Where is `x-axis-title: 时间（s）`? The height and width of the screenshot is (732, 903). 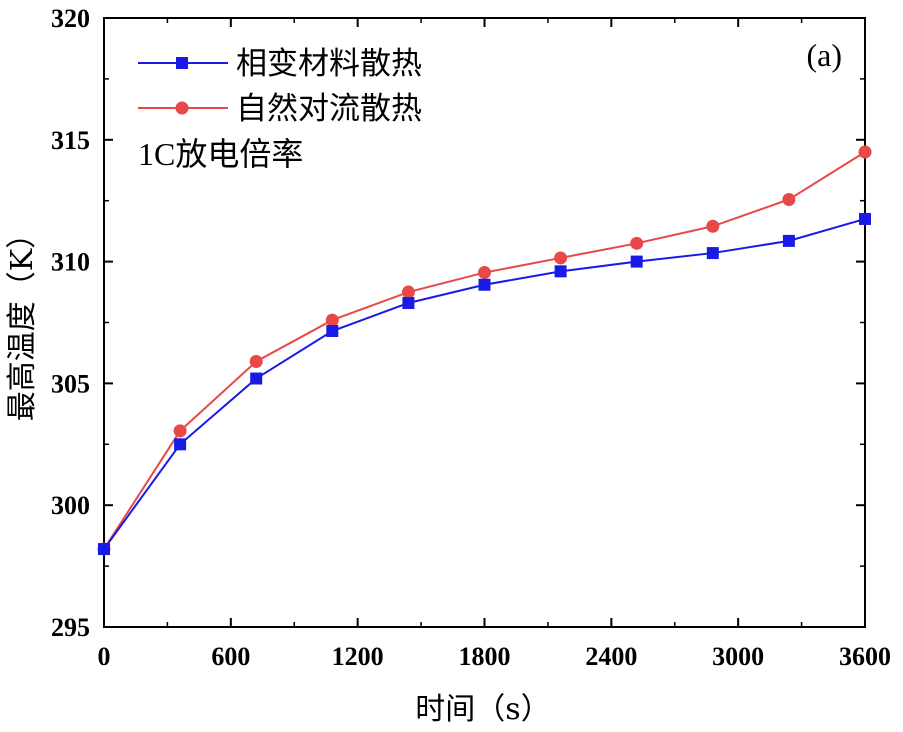 x-axis-title: 时间（s） is located at coordinates (482, 709).